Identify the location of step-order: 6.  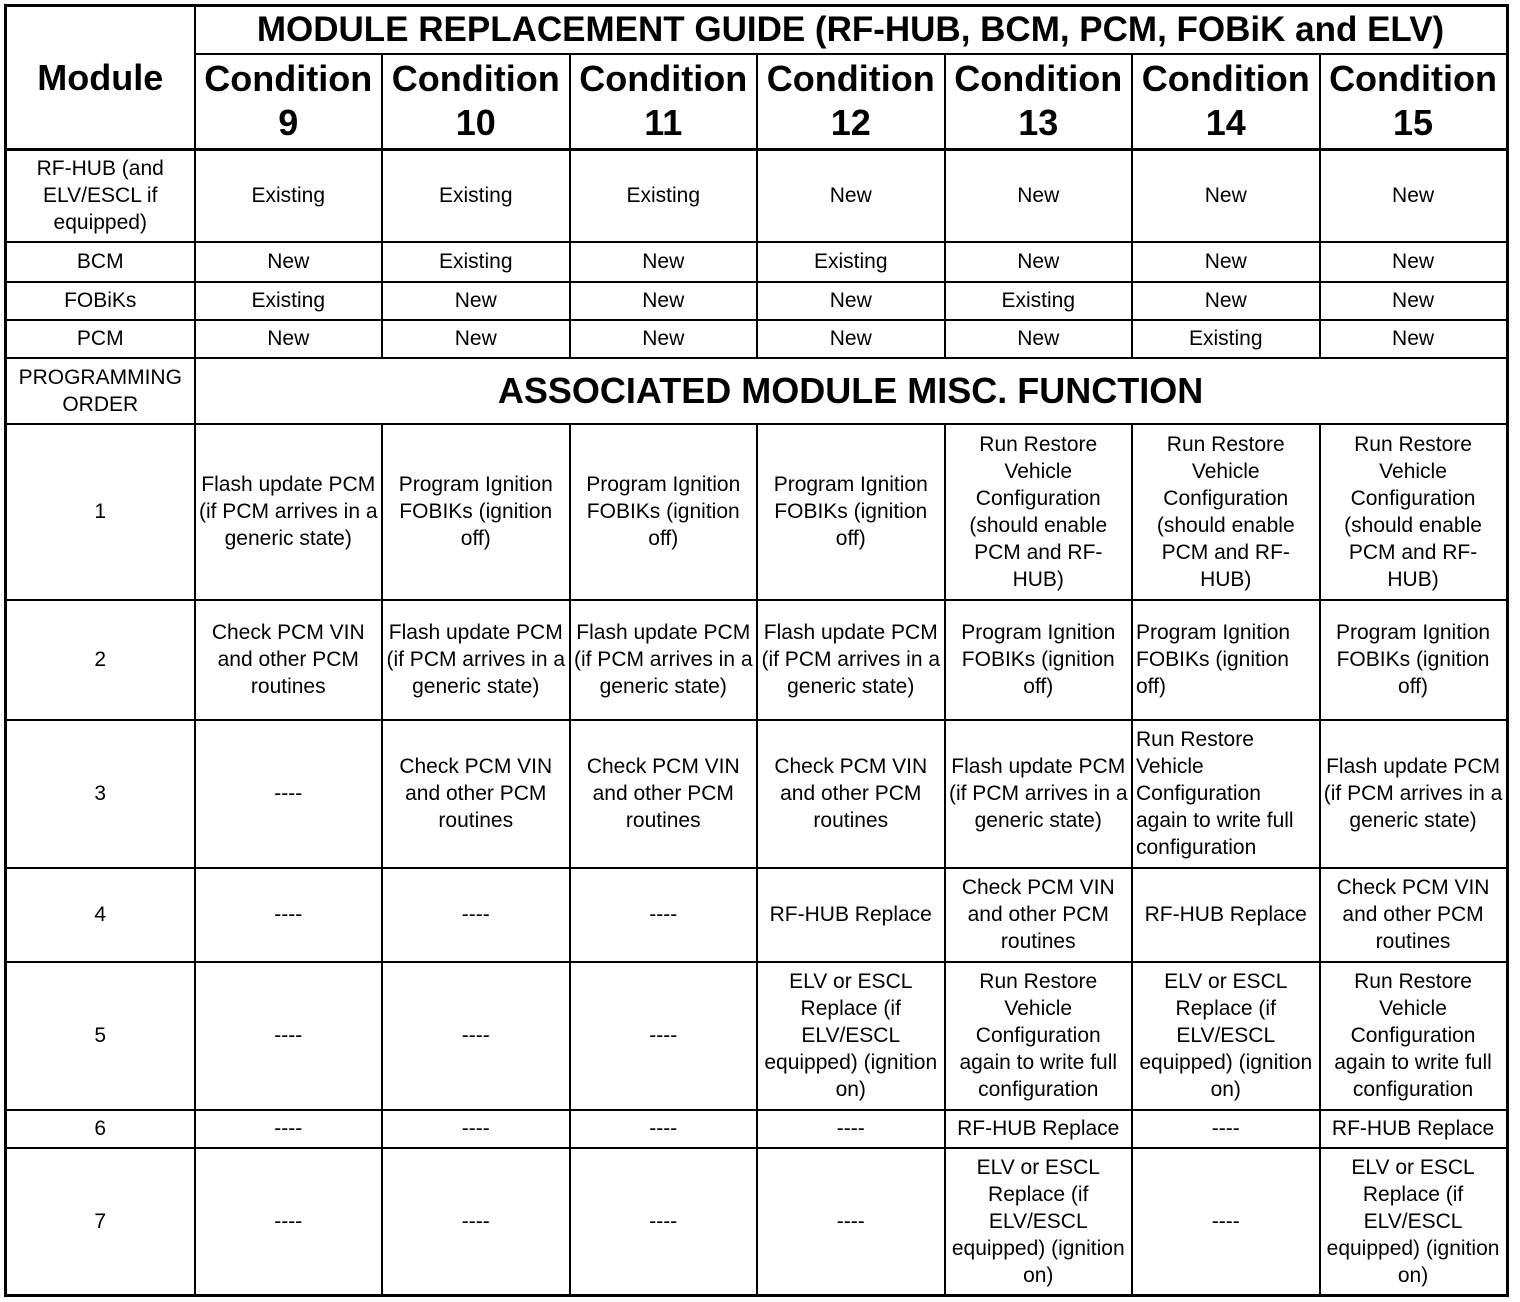
(100, 1128).